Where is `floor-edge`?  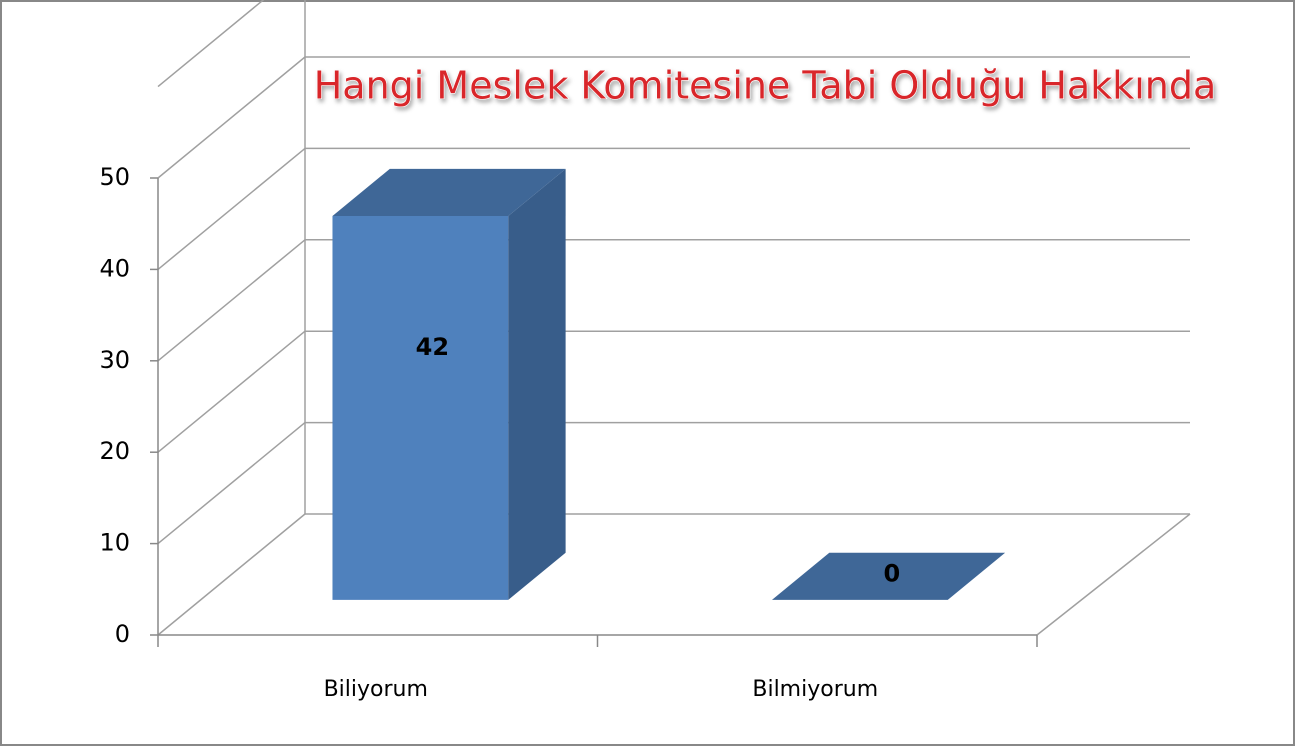
floor-edge is located at coordinates (1113, 574).